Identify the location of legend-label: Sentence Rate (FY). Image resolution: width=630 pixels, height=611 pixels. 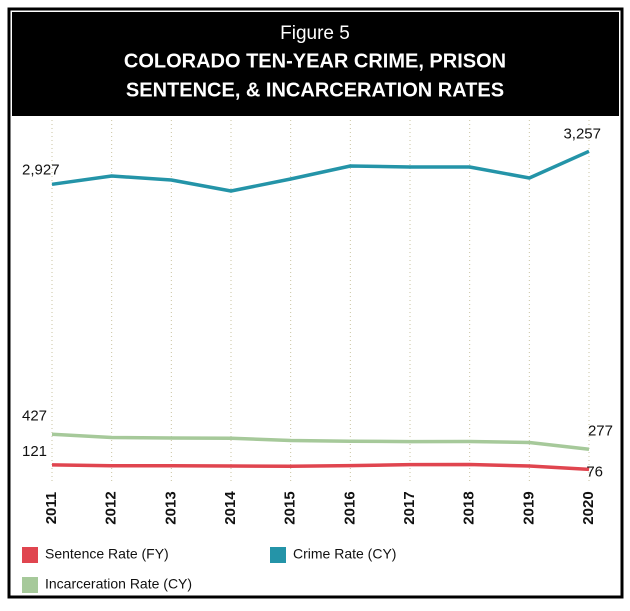
(107, 554).